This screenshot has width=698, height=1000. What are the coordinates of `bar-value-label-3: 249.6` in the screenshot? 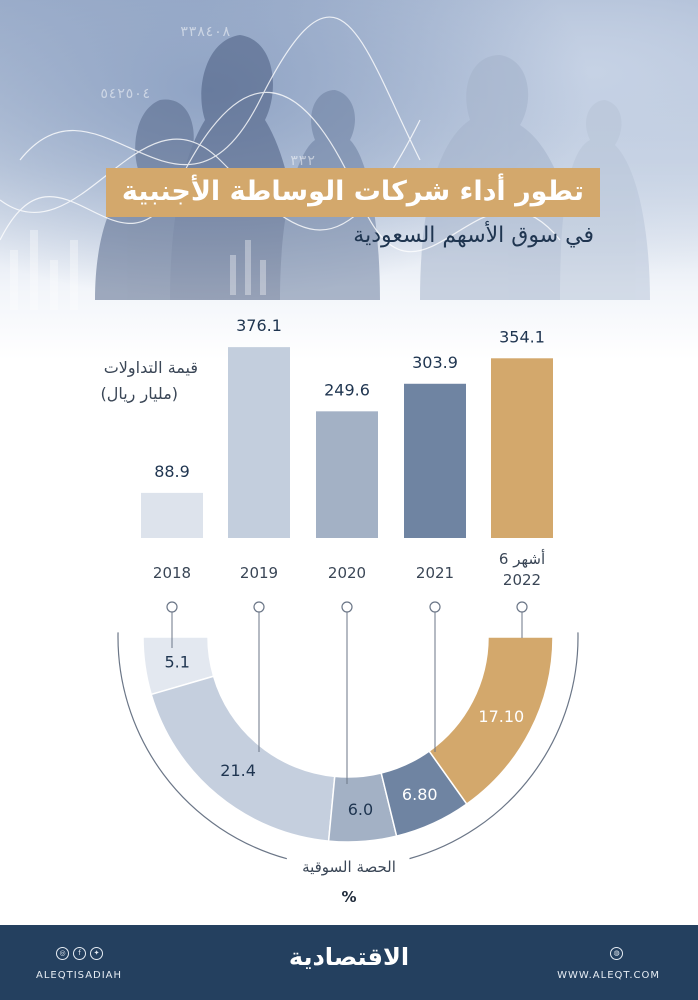 It's located at (347, 389).